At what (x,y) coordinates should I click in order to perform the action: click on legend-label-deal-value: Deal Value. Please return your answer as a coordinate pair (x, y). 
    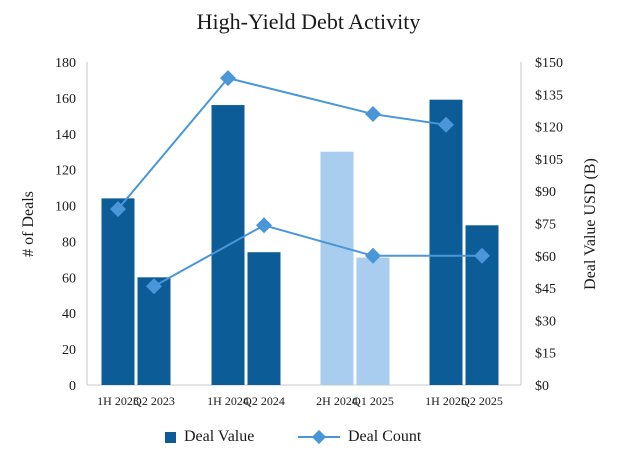
    Looking at the image, I should click on (219, 436).